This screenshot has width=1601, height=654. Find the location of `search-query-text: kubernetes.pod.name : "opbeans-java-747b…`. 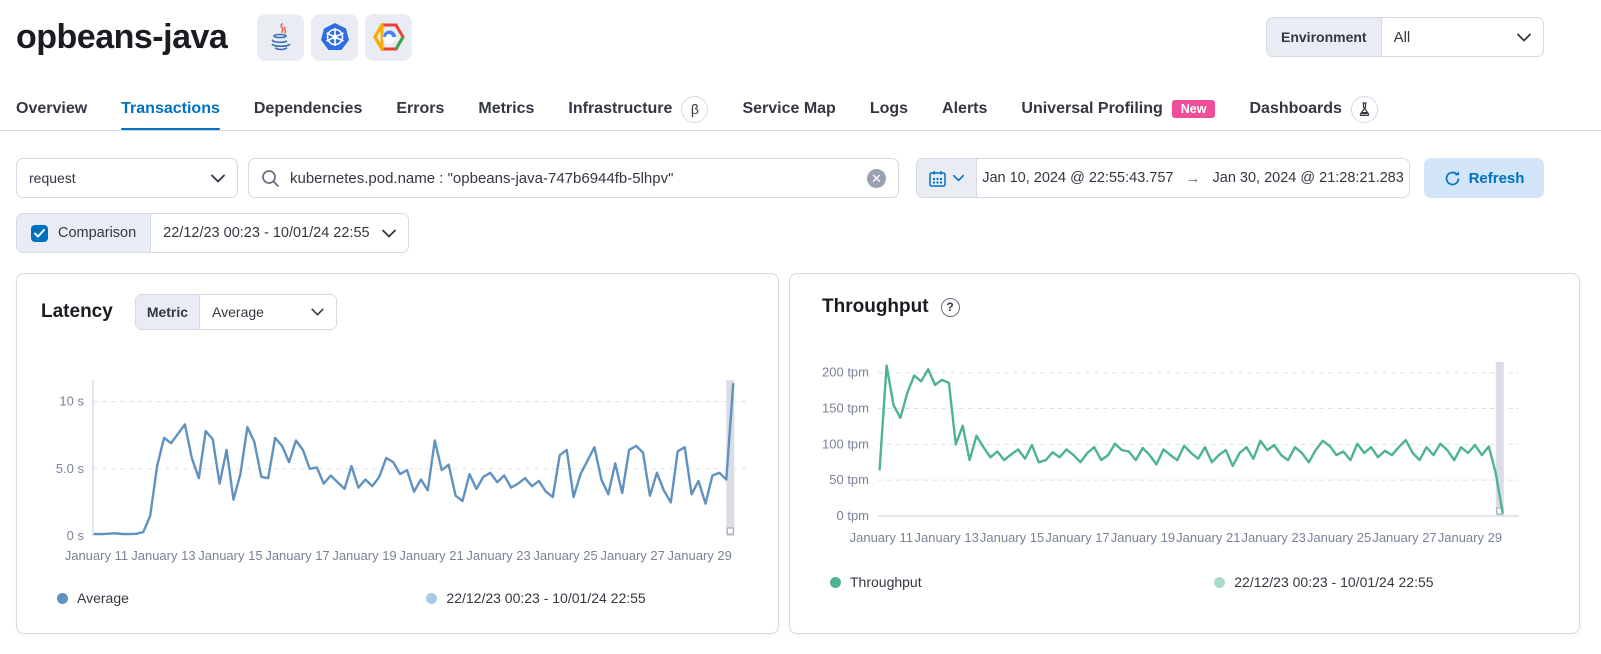

search-query-text: kubernetes.pod.name : "opbeans-java-747b… is located at coordinates (482, 178).